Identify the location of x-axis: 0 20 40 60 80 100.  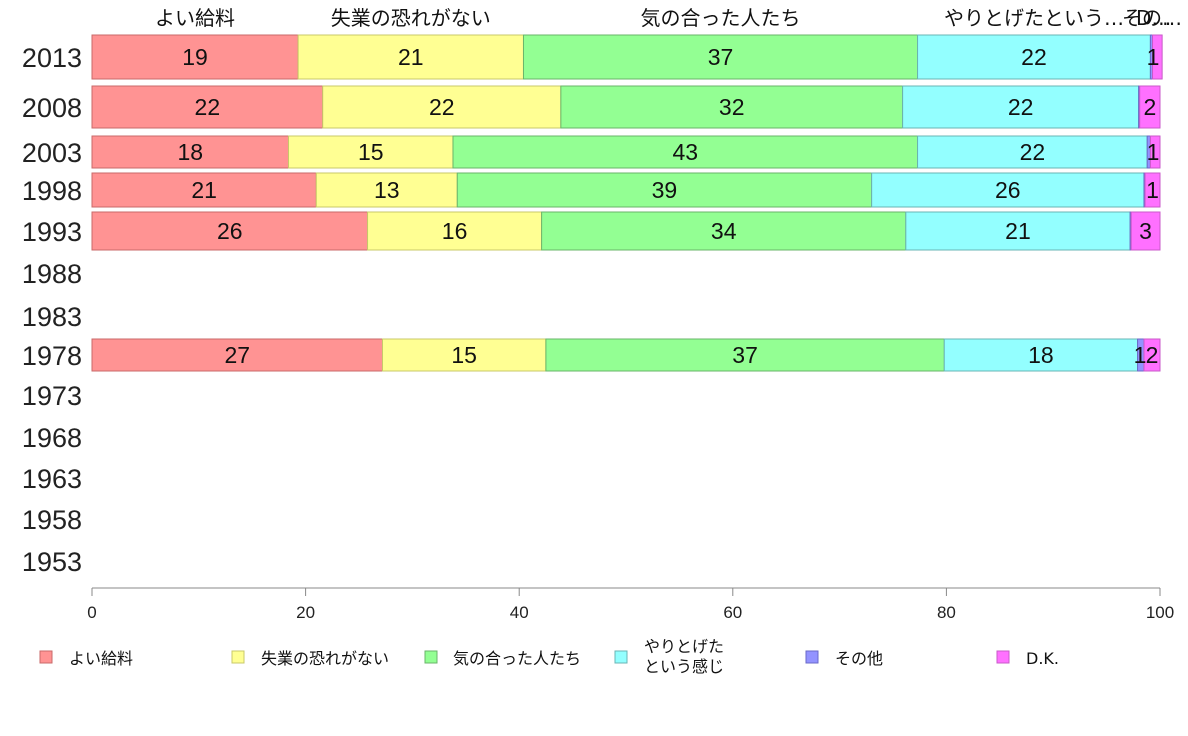
(630, 604).